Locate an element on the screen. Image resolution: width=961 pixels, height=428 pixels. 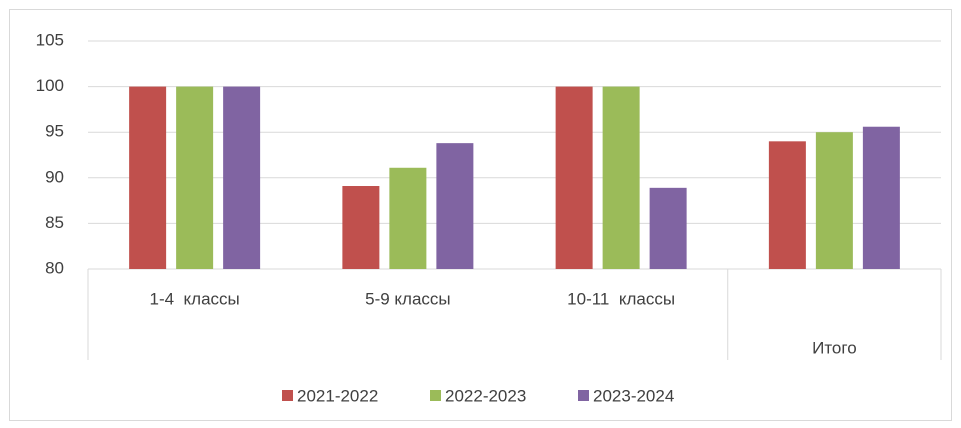
y-tick-label: 90 is located at coordinates (54, 176).